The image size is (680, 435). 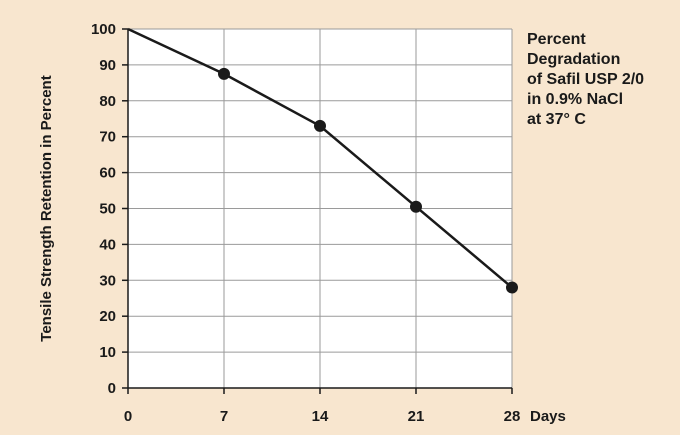 I want to click on x-tick-label-14: 14, so click(x=320, y=416).